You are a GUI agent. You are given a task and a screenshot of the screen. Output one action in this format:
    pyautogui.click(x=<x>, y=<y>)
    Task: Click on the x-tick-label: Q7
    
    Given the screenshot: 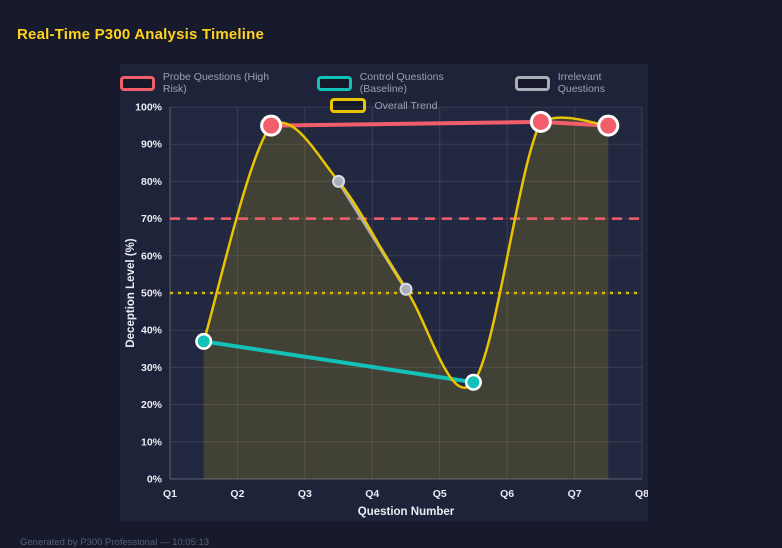 What is the action you would take?
    pyautogui.click(x=575, y=494)
    